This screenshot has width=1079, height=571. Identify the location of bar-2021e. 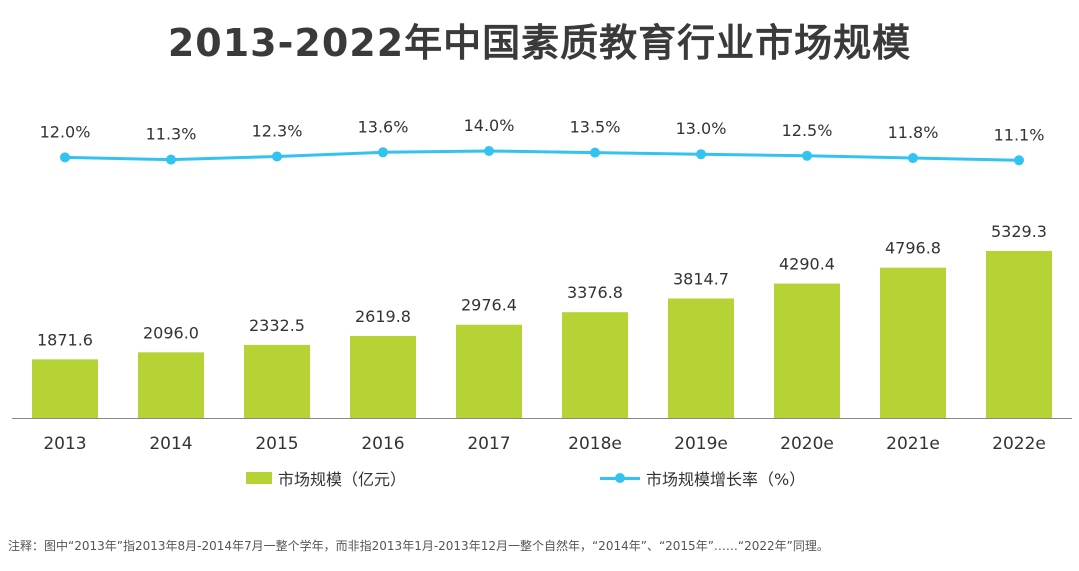
(913, 342).